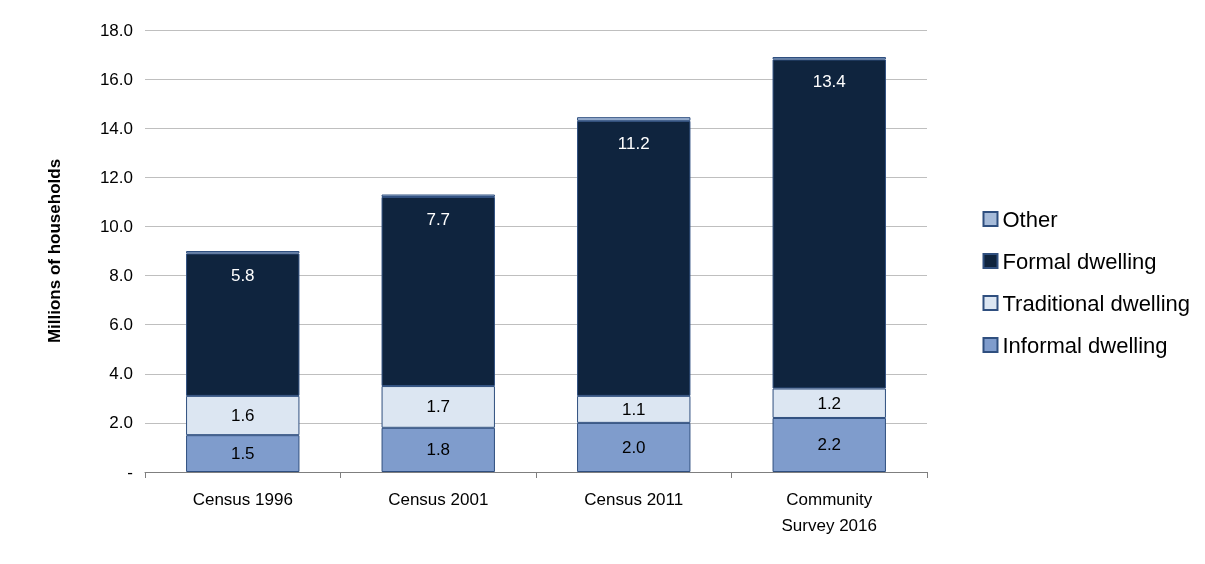 Image resolution: width=1205 pixels, height=564 pixels. Describe the element at coordinates (1096, 303) in the screenshot. I see `legend-label: Traditional dwelling` at that location.